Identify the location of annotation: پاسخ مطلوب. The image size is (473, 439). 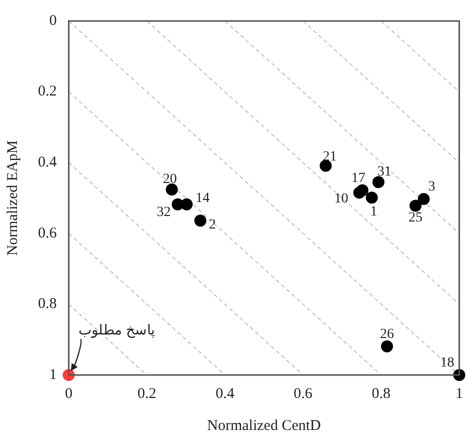
(116, 331).